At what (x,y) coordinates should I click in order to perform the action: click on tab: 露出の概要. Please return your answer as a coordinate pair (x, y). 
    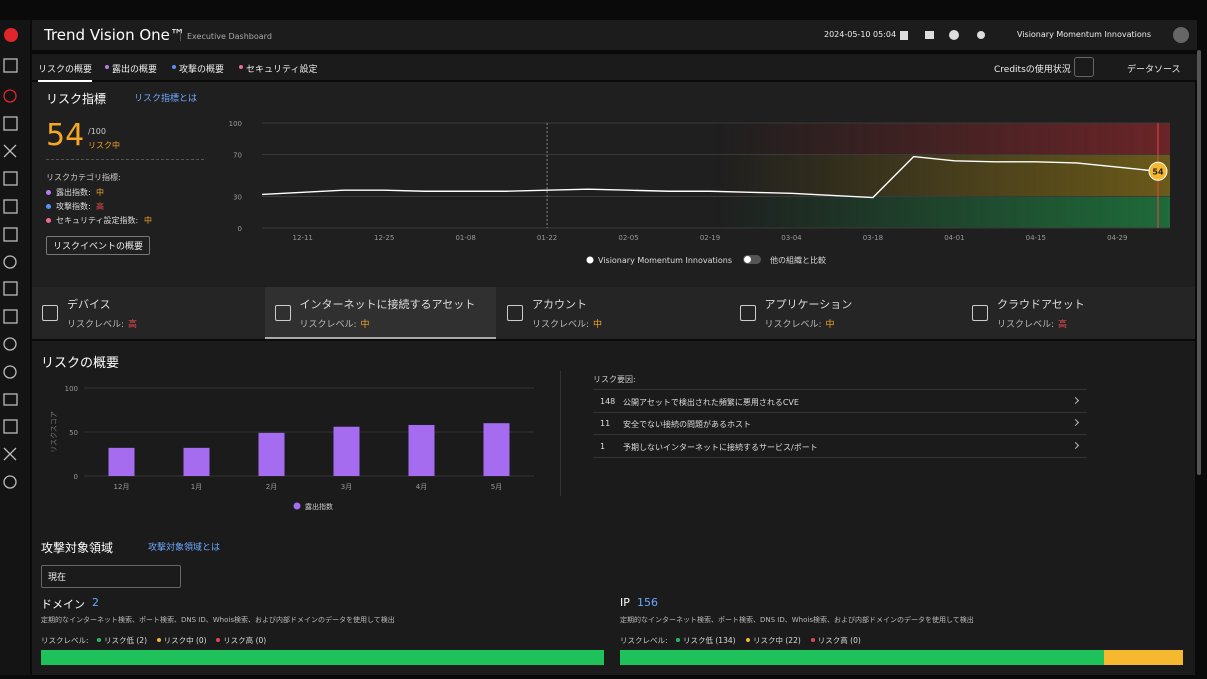
    Looking at the image, I should click on (135, 70).